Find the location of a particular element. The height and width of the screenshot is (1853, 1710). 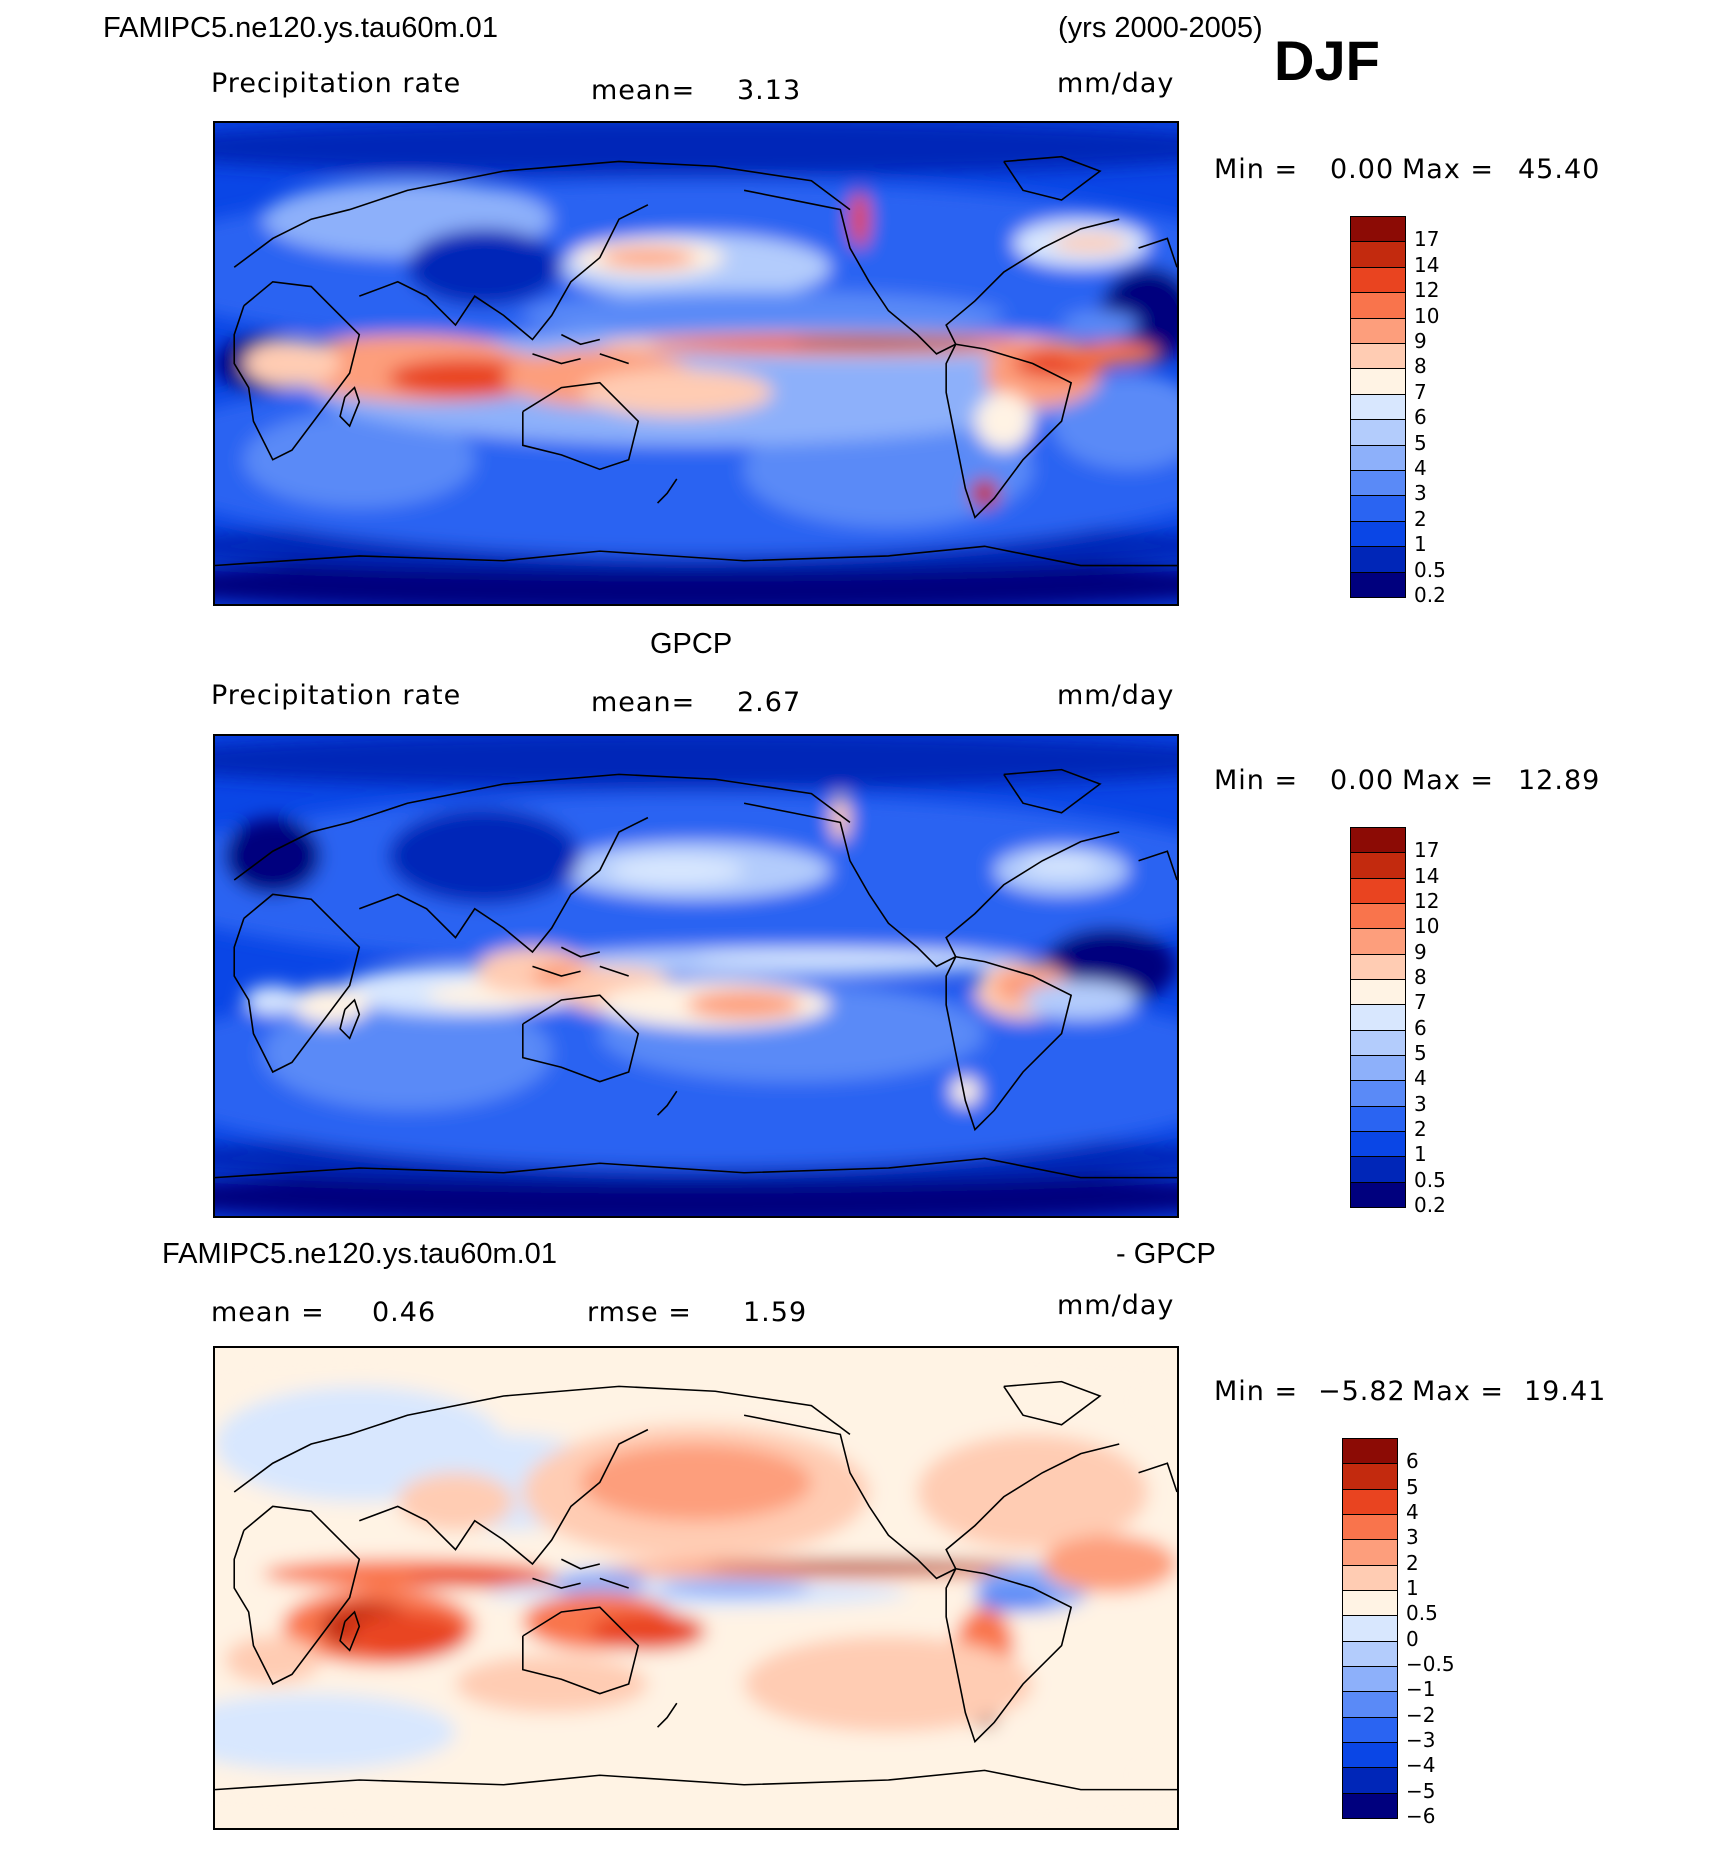

colorbar-tick-label: 14 is located at coordinates (1427, 264).